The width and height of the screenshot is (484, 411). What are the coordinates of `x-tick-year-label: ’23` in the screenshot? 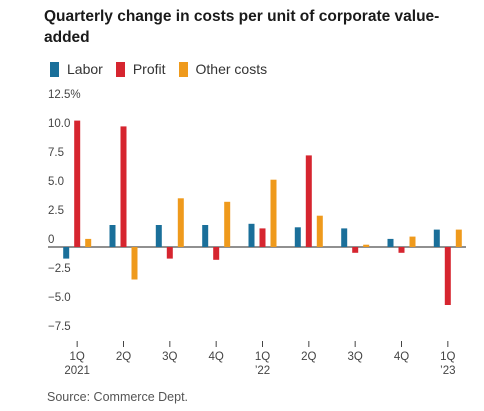 It's located at (447, 371).